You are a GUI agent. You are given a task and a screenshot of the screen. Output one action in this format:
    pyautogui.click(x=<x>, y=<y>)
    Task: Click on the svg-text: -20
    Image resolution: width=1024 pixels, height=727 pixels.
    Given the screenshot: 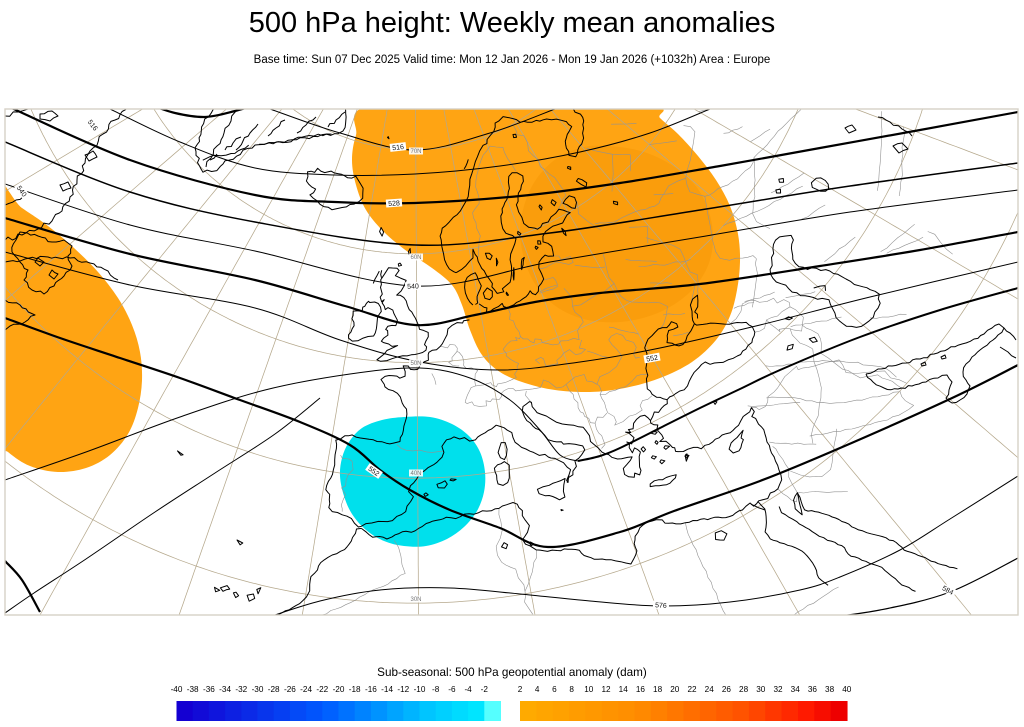 What is the action you would take?
    pyautogui.click(x=339, y=689)
    